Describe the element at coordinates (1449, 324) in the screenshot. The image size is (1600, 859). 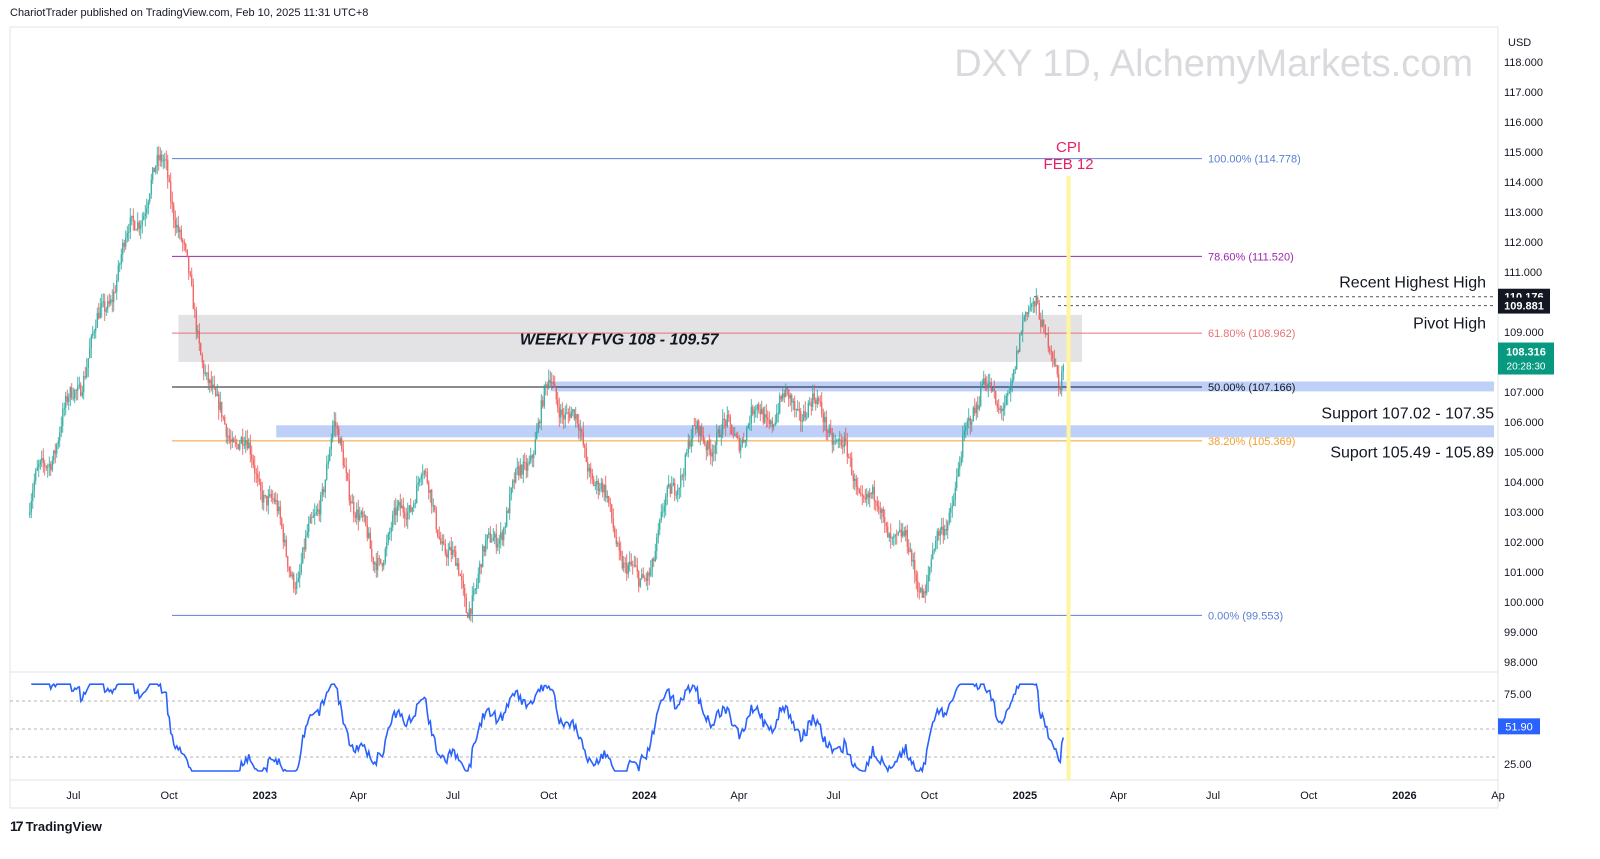
I see `pivot-high-label: Pivot High` at that location.